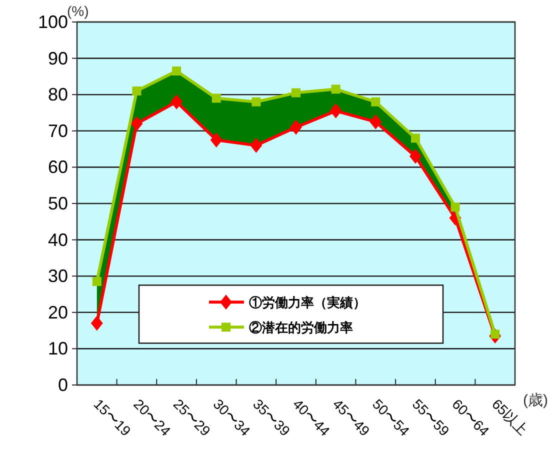  Describe the element at coordinates (301, 328) in the screenshot. I see `legend-label: ②潜在的労働力率` at that location.